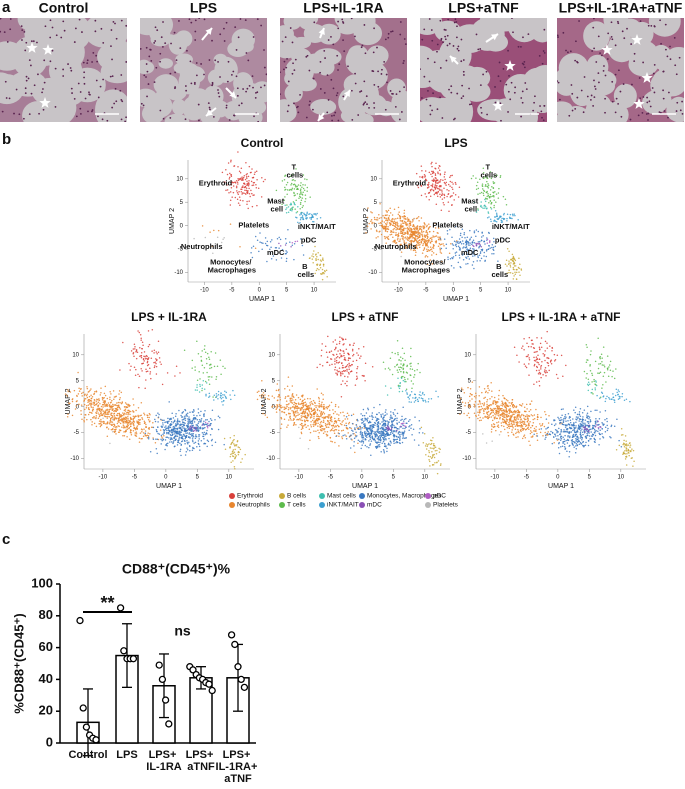 The width and height of the screenshot is (685, 789). I want to click on y-tick-label: -10, so click(74, 459).